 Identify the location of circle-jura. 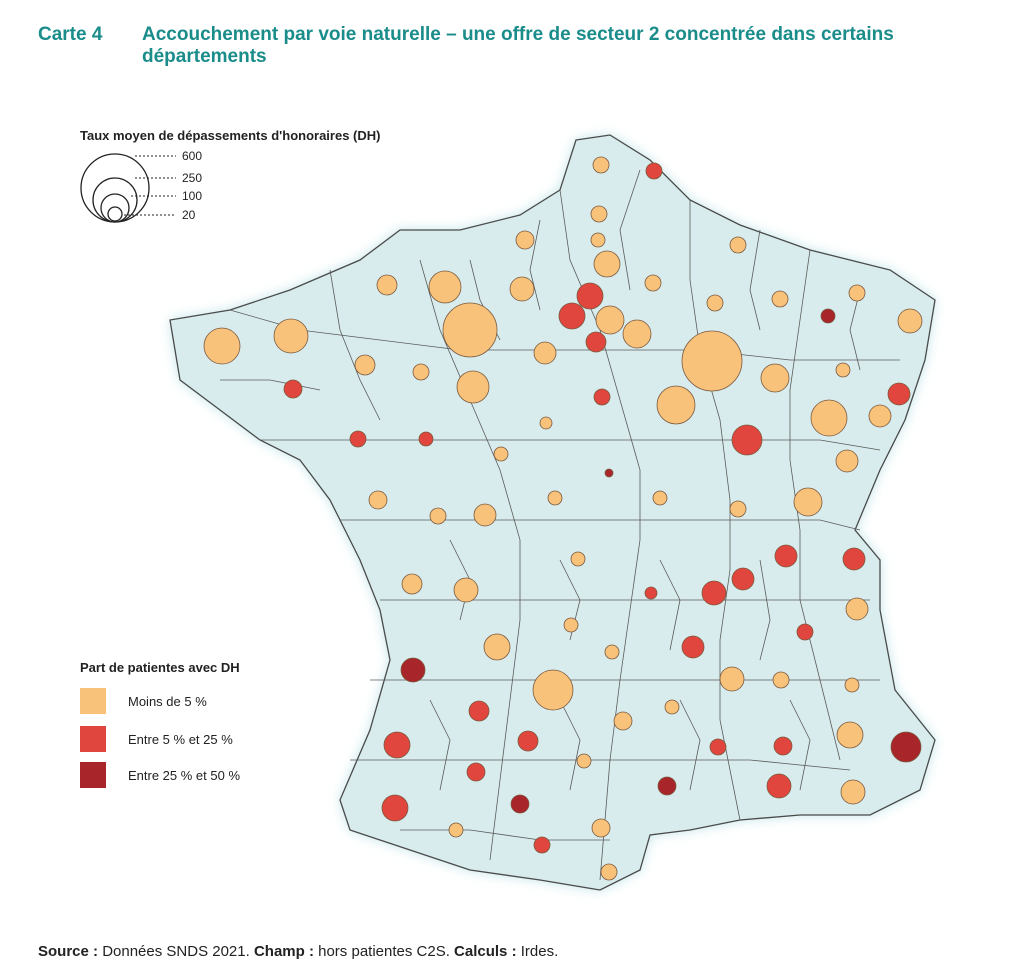
(808, 502).